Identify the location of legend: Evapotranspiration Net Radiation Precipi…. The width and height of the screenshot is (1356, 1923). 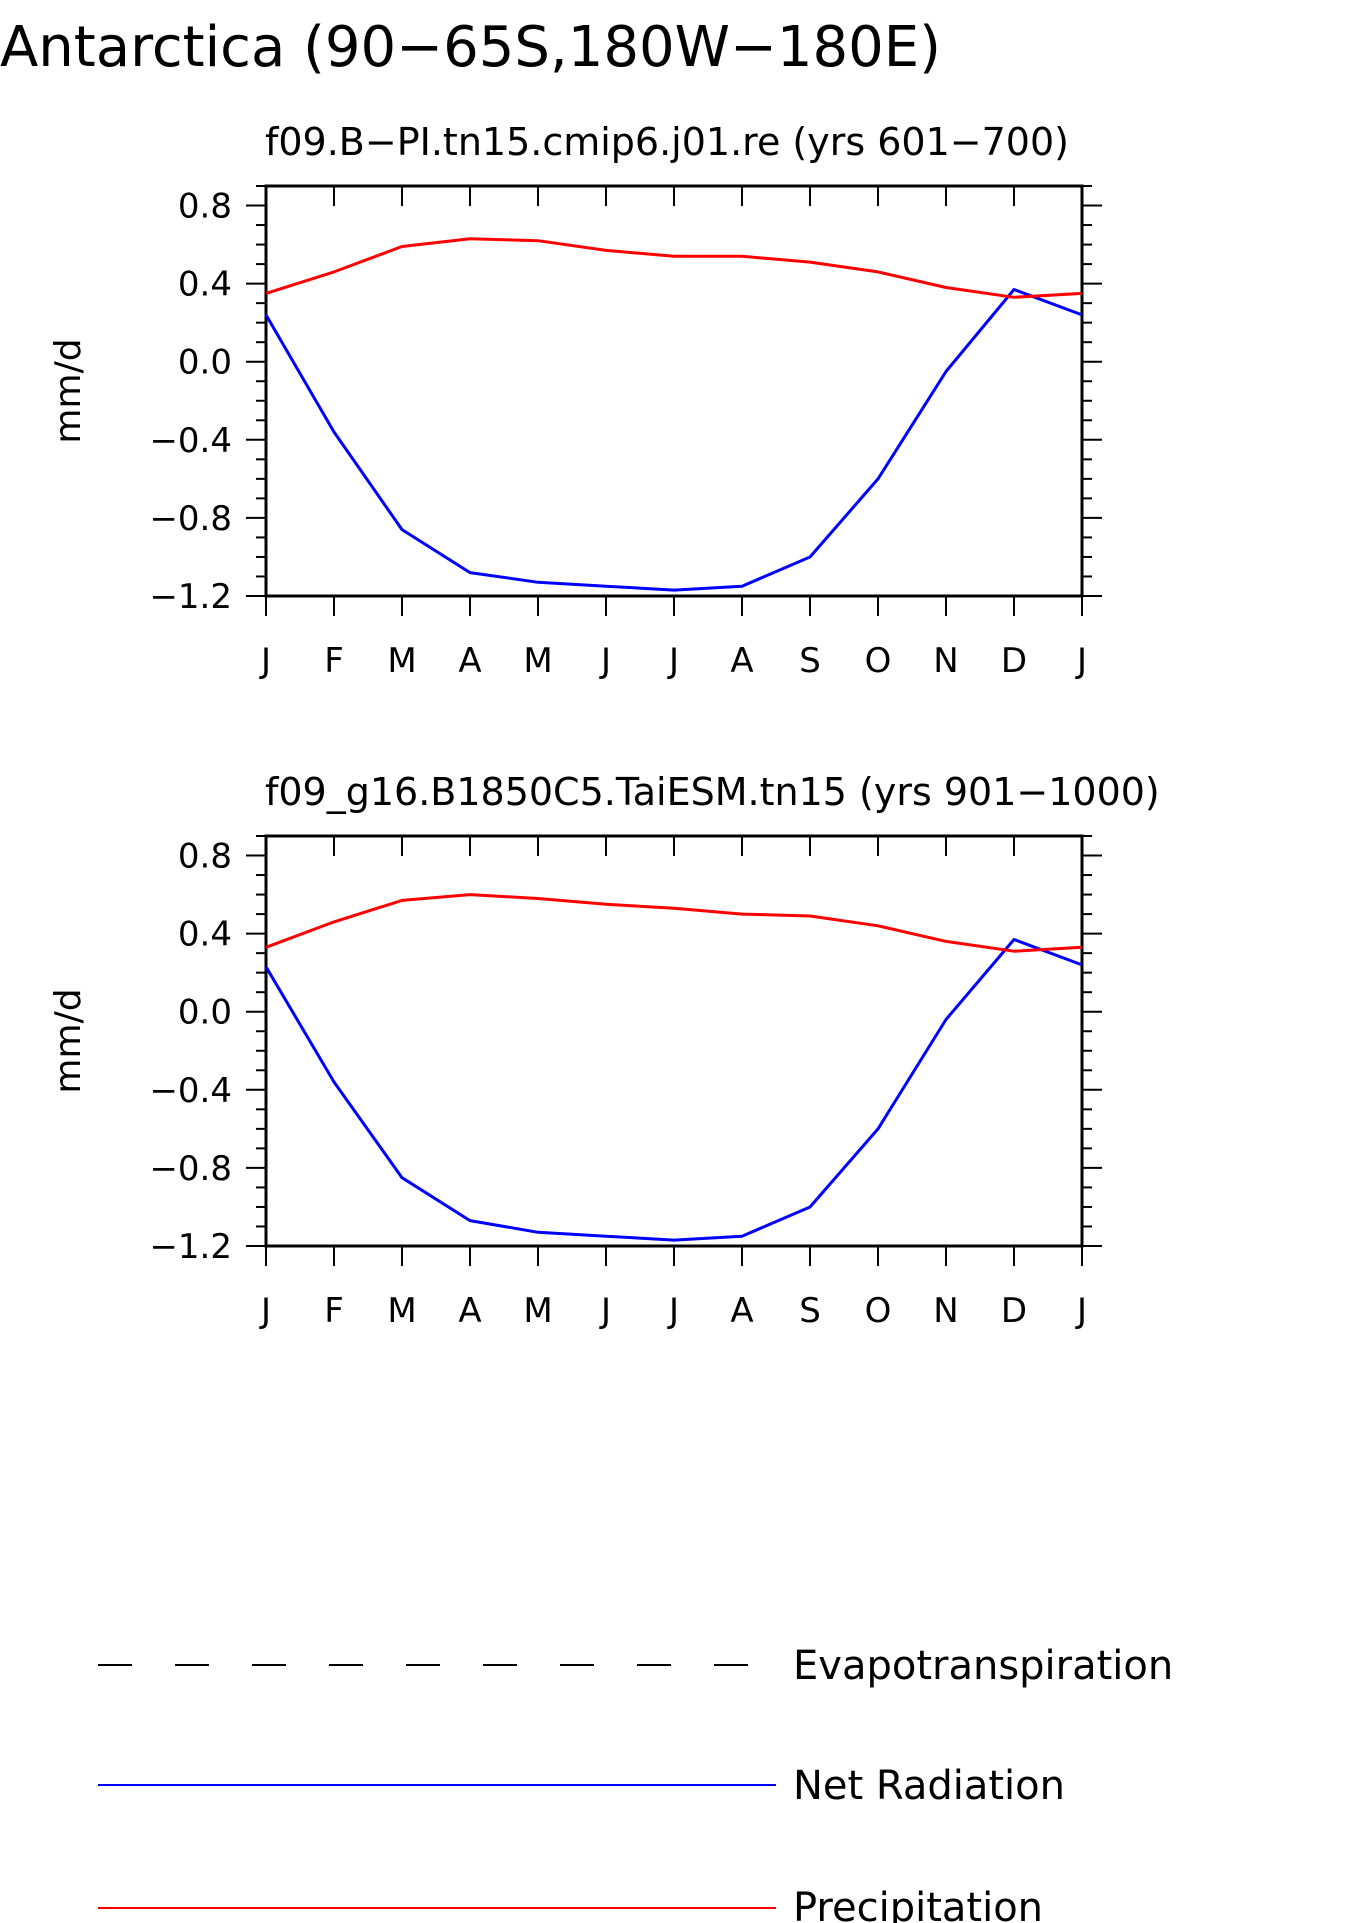
(635, 1783).